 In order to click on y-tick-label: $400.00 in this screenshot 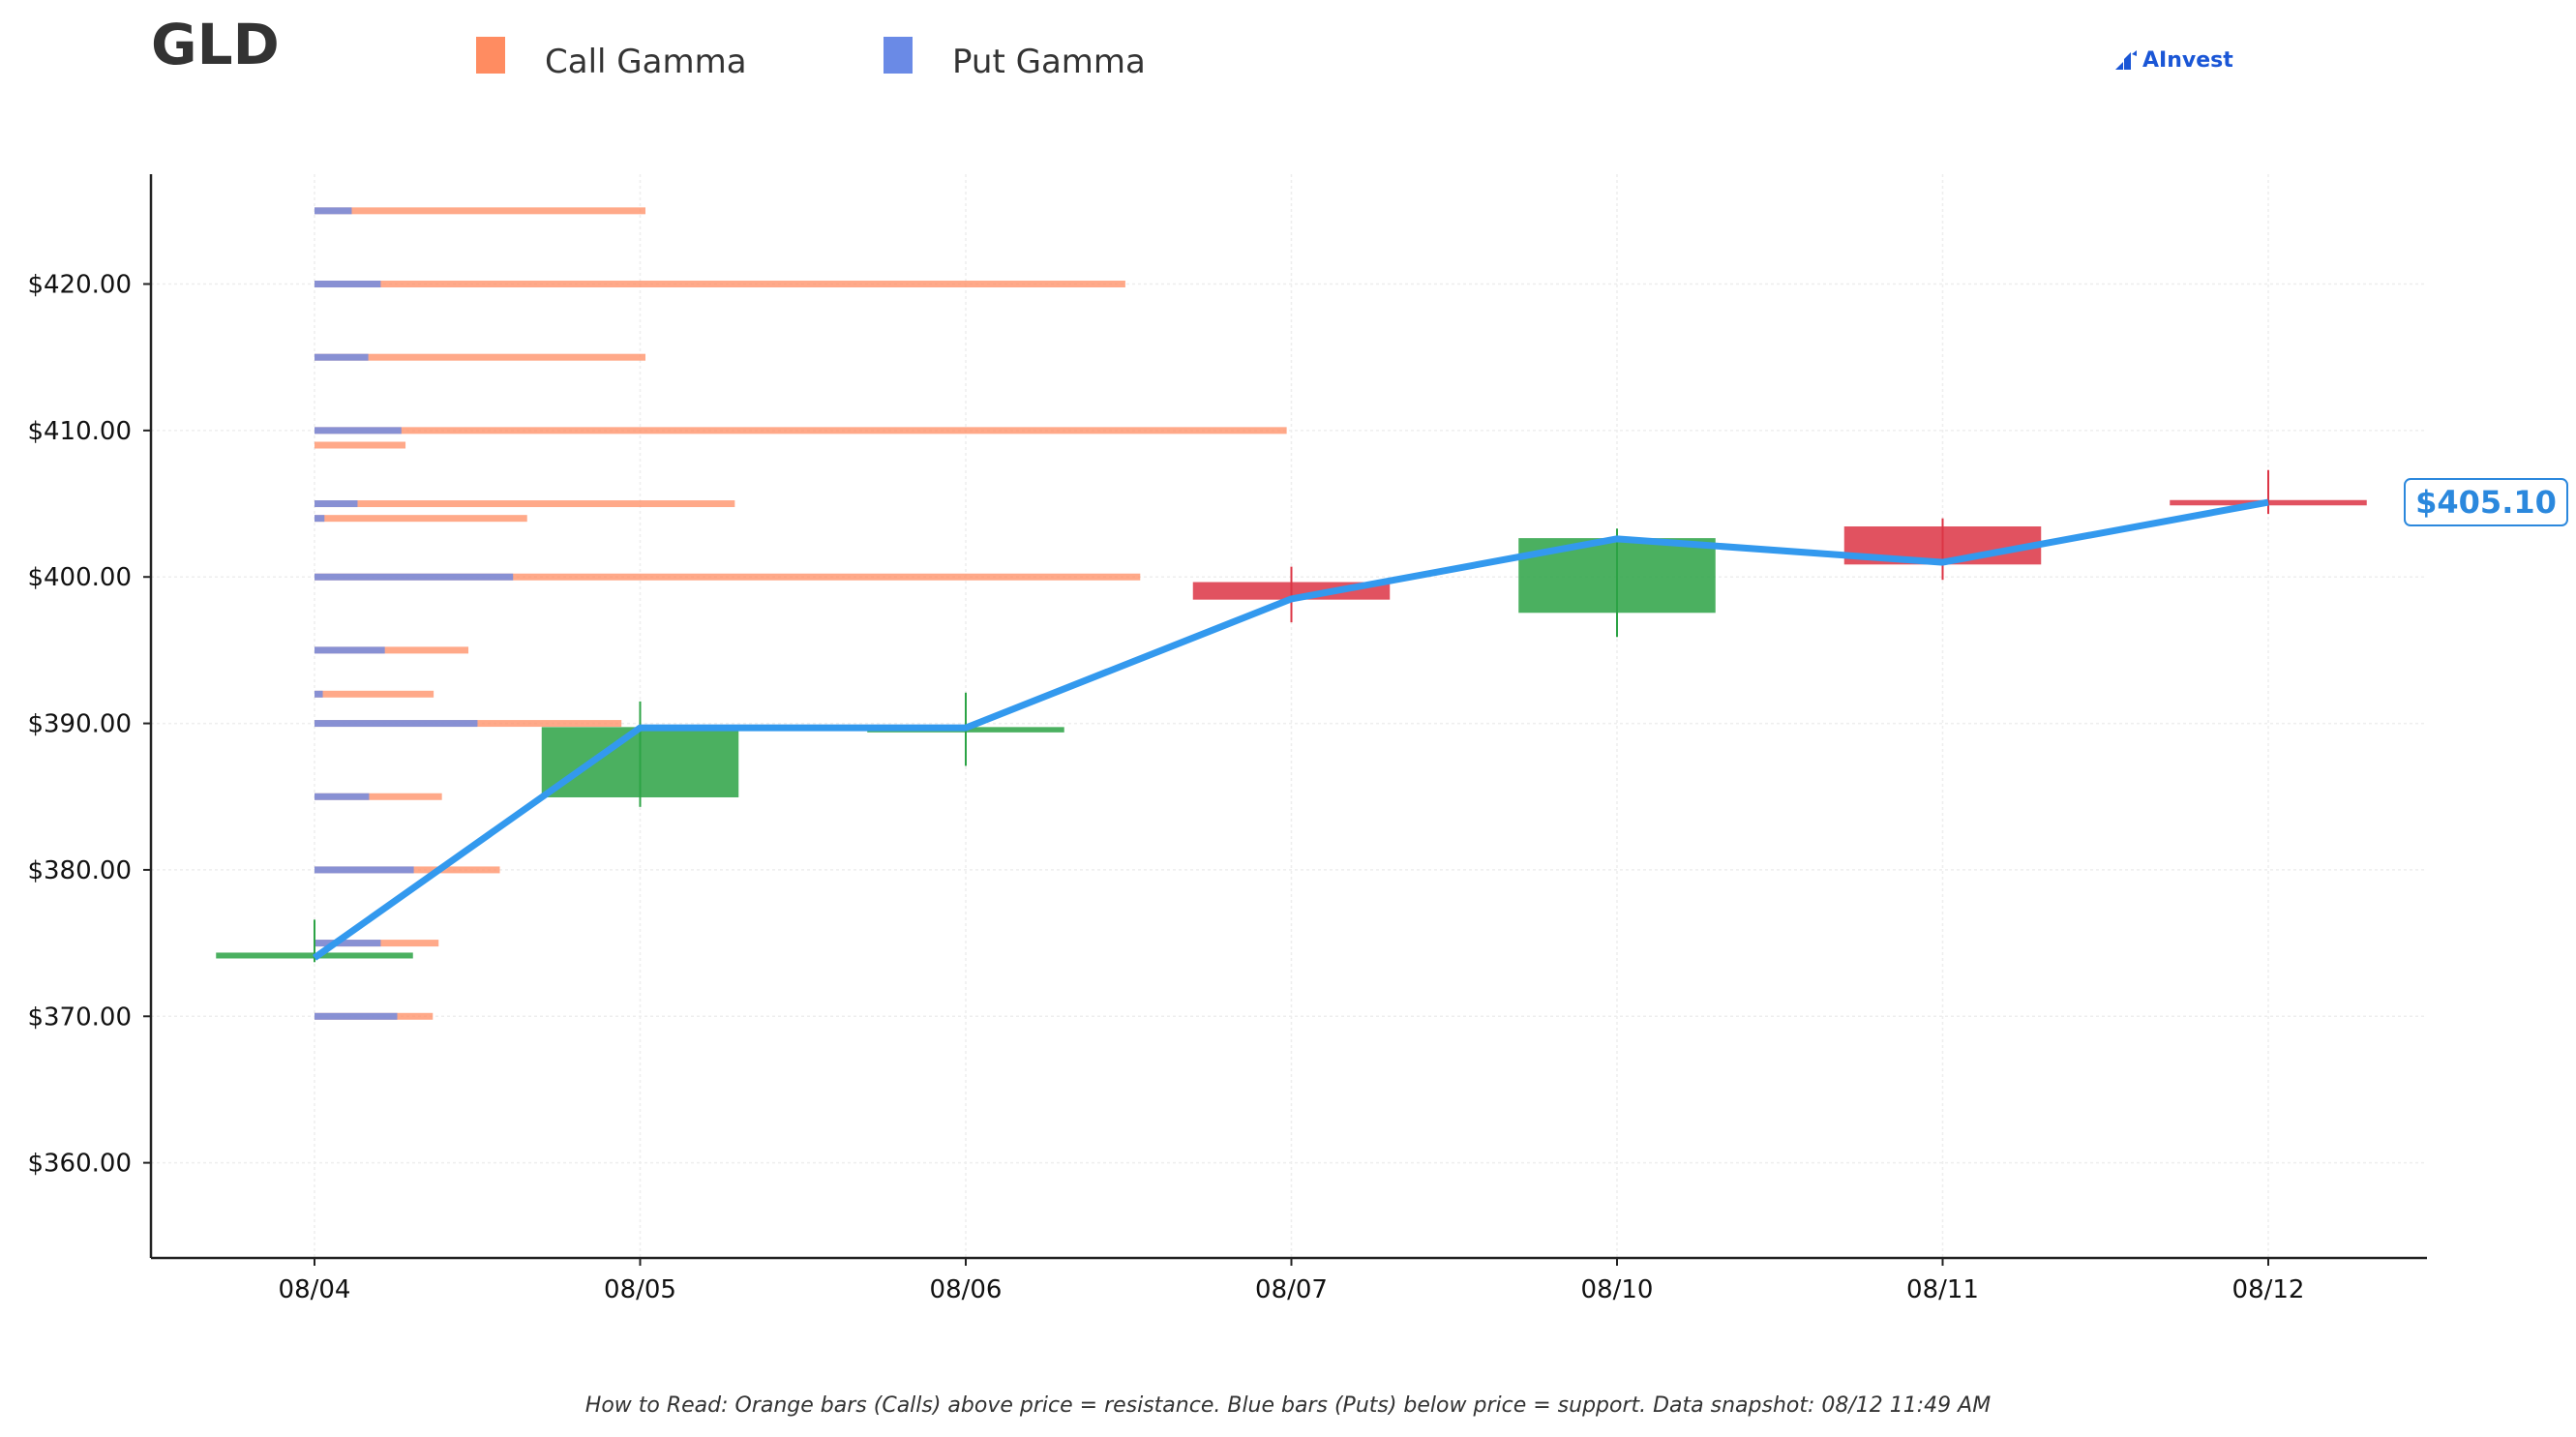, I will do `click(79, 577)`.